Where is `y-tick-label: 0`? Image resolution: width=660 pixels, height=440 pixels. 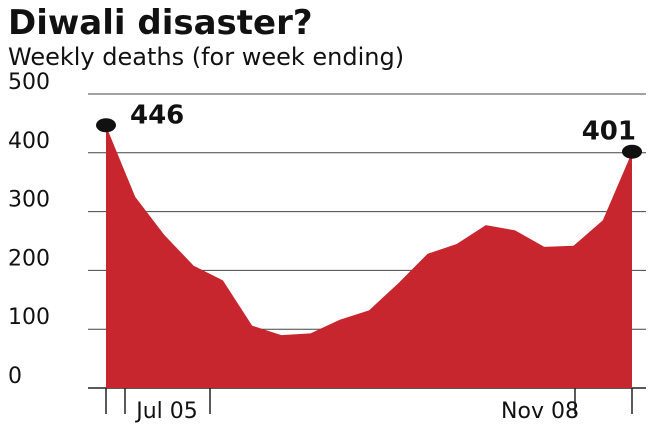 y-tick-label: 0 is located at coordinates (15, 376).